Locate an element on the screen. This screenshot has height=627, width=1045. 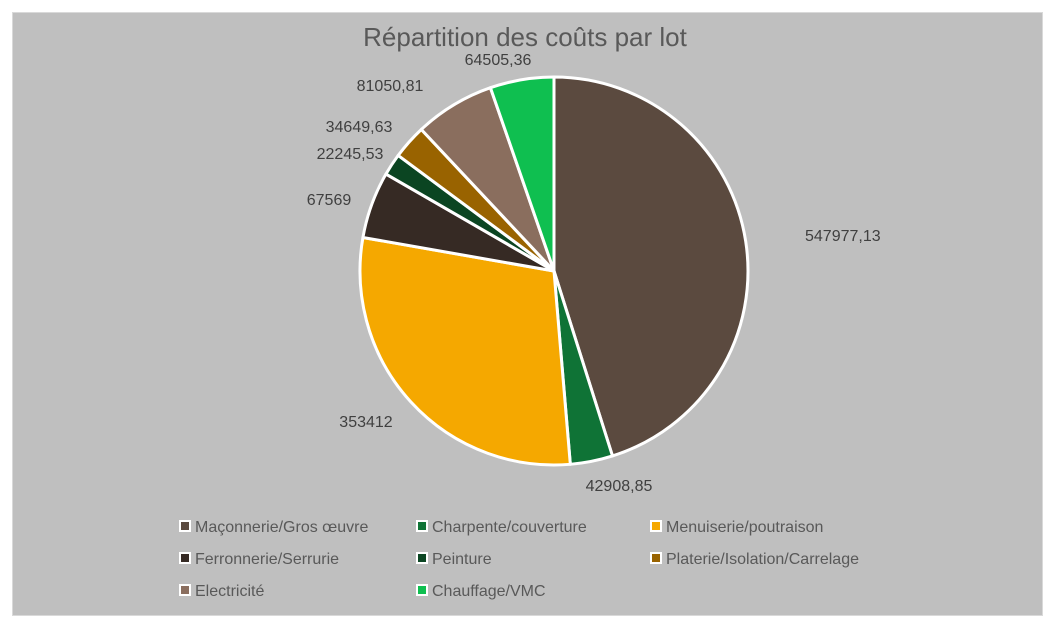
legend-label: Chauffage/VMC is located at coordinates (489, 591).